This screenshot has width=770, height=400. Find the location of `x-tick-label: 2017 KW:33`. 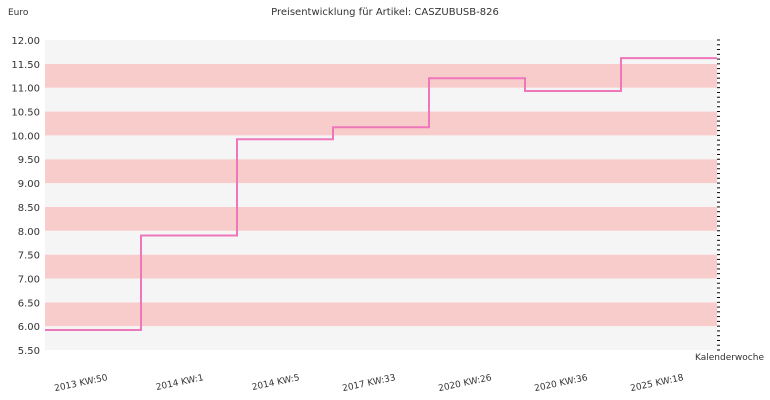

x-tick-label: 2017 KW:33 is located at coordinates (369, 383).